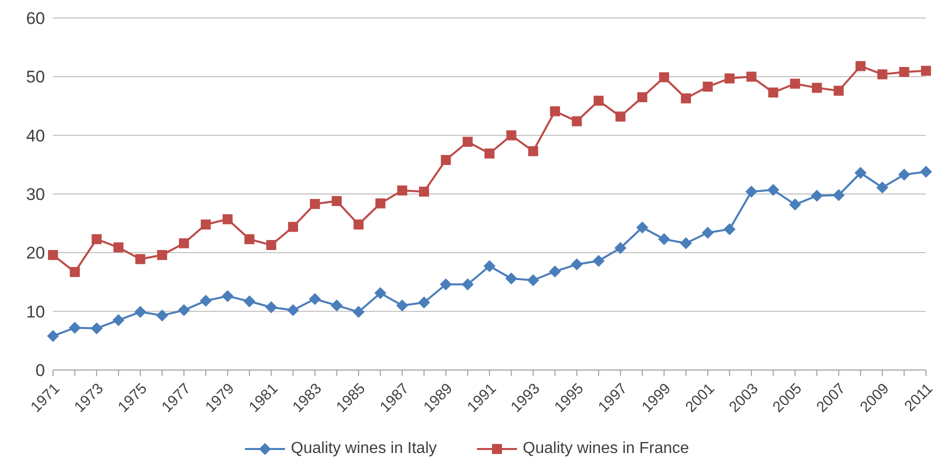  What do you see at coordinates (606, 449) in the screenshot?
I see `legend-label: Quality wines in France` at bounding box center [606, 449].